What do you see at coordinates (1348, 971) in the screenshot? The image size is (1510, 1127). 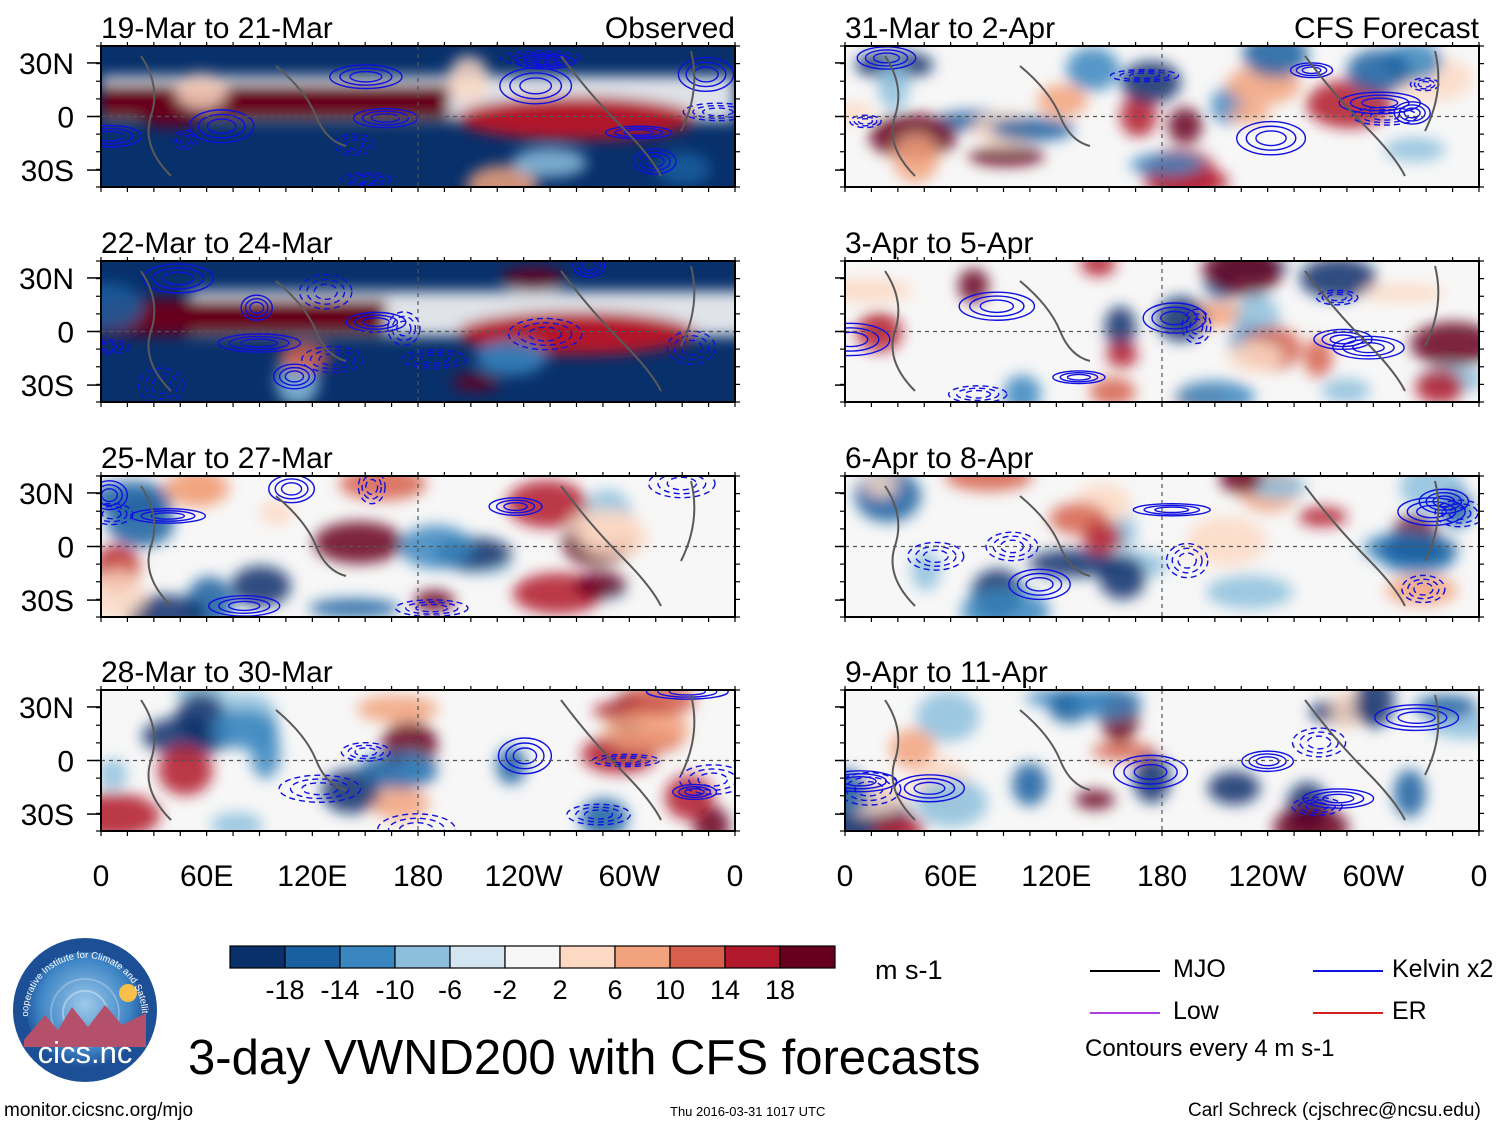 I see `legend-swatch-kelvin` at bounding box center [1348, 971].